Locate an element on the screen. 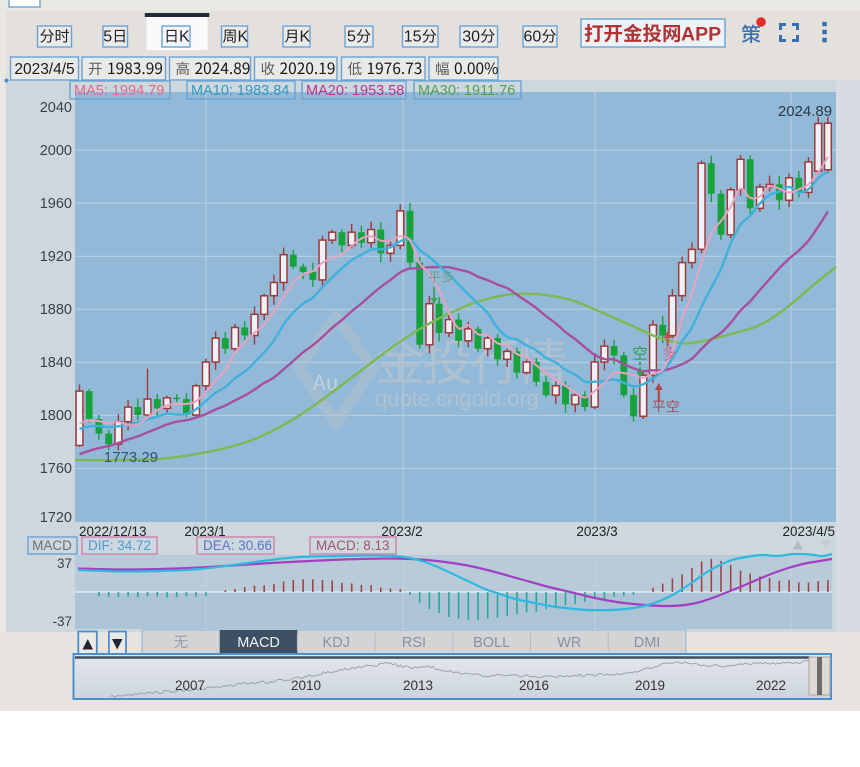 The height and width of the screenshot is (767, 860). svg-text: 2023/3 is located at coordinates (596, 531).